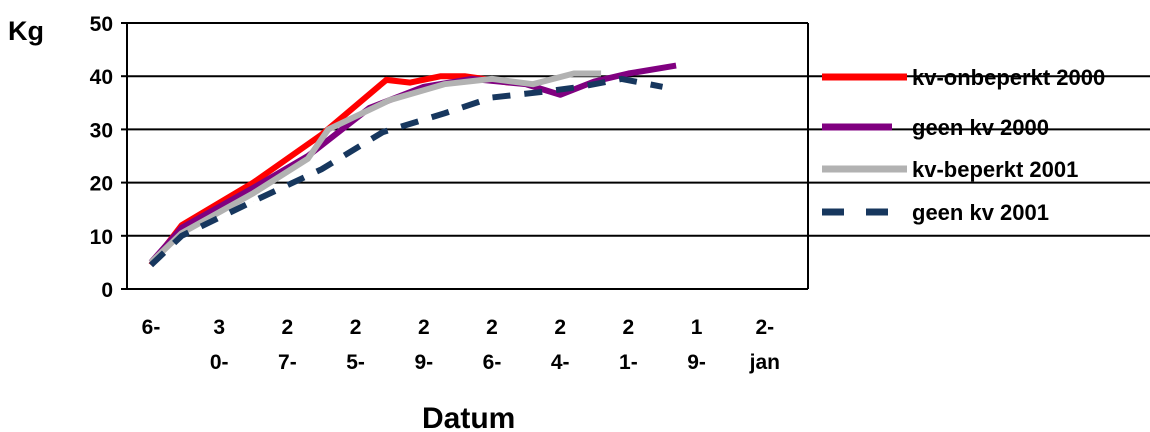 Image resolution: width=1150 pixels, height=432 pixels. What do you see at coordinates (101, 24) in the screenshot?
I see `y-tick-label: 50` at bounding box center [101, 24].